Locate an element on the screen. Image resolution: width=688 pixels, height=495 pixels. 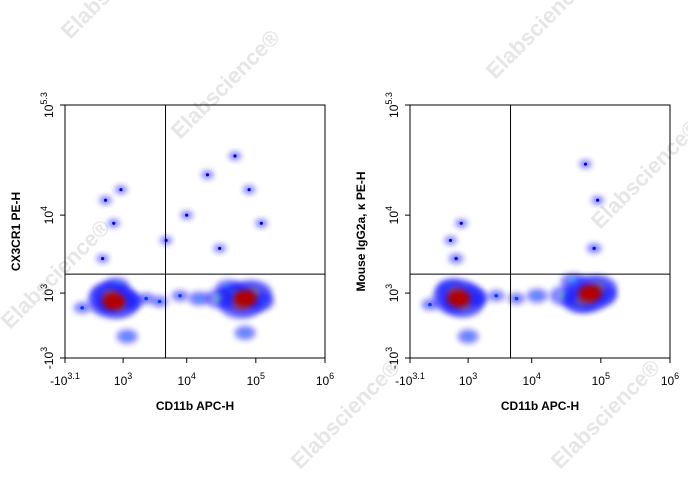
y-axis-label: Mouse IgG2a, κ PE-H is located at coordinates (361, 231).